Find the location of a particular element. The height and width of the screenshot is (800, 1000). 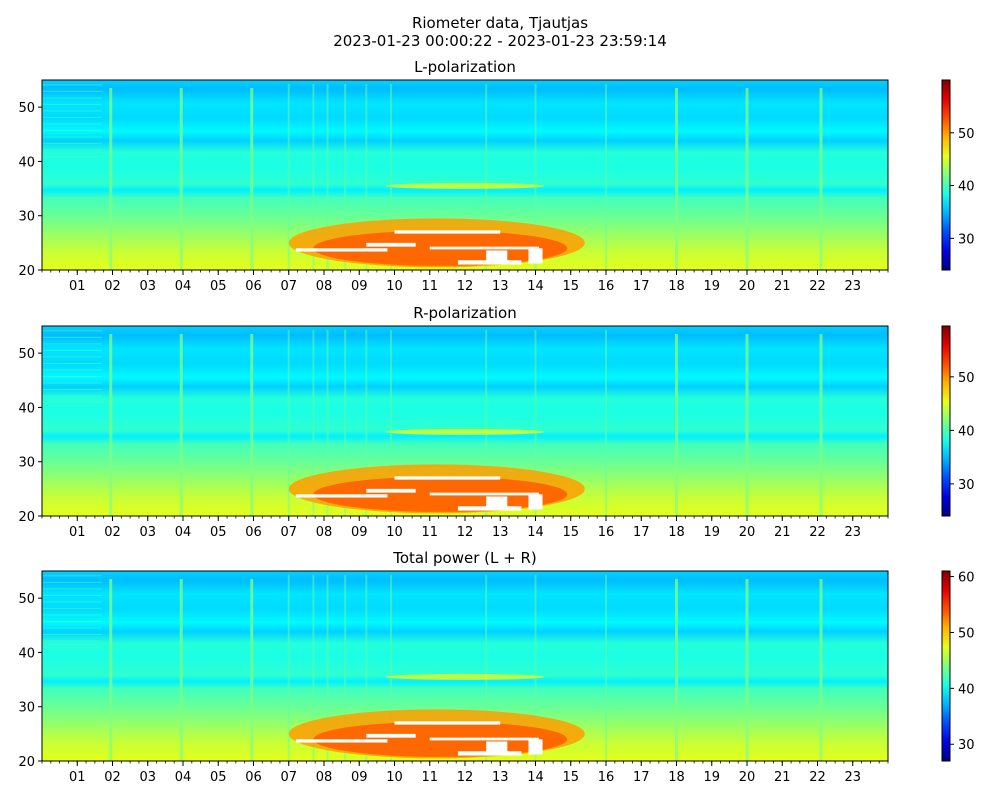

x-tick-label: 22 is located at coordinates (817, 532).